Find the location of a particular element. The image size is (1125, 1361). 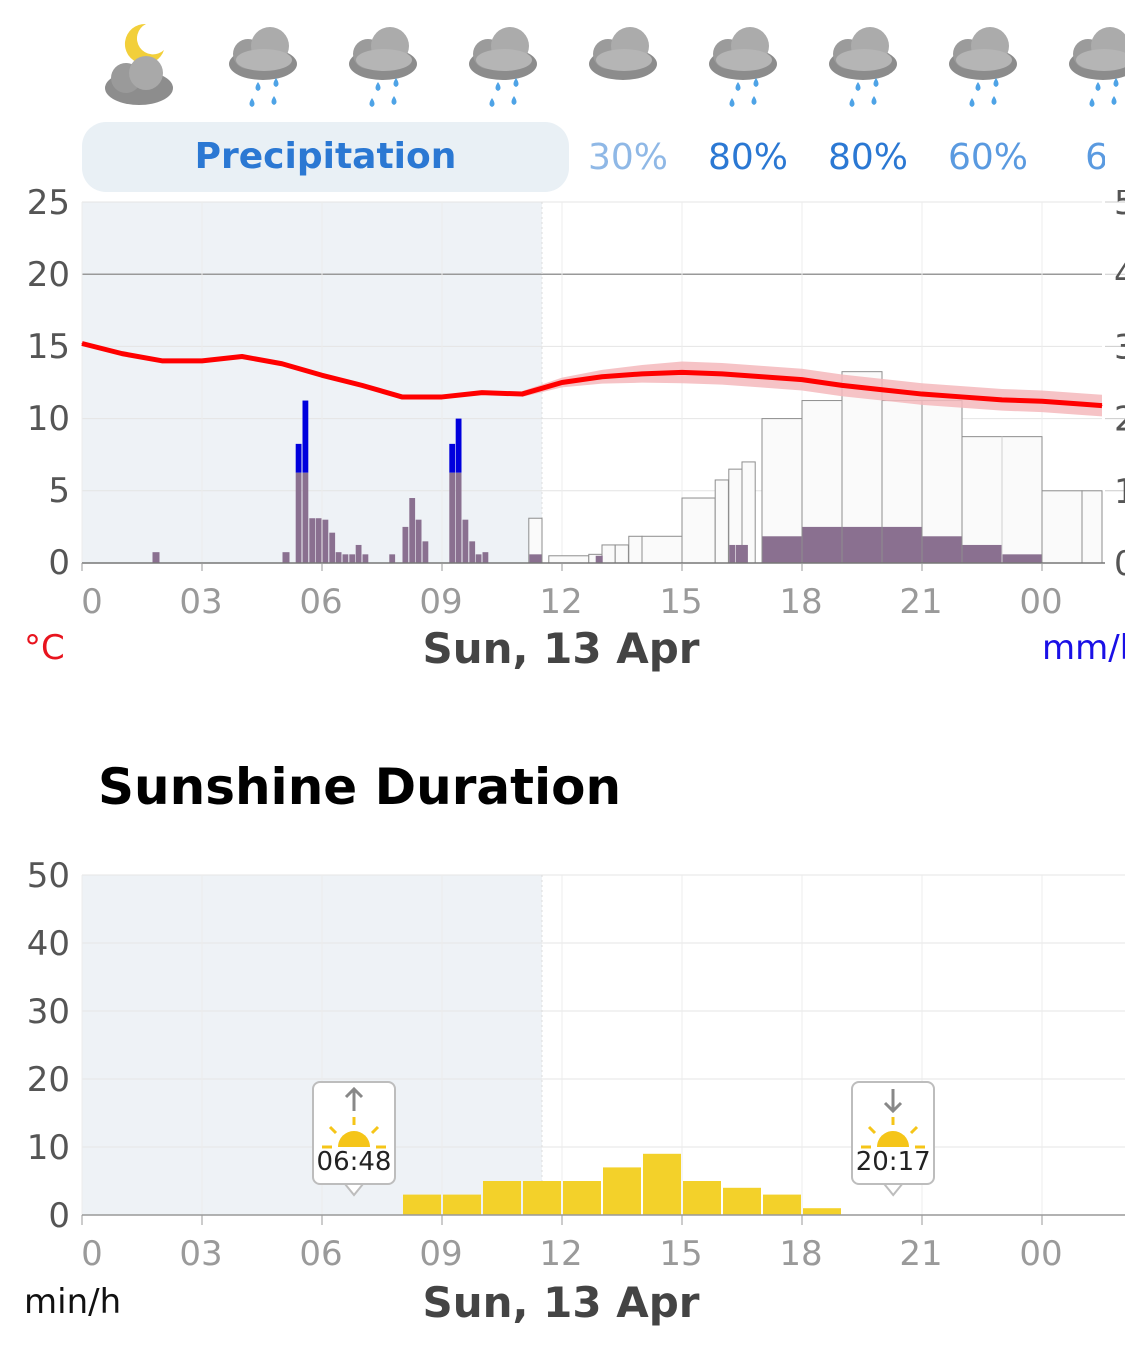

sunrise-icon is located at coordinates (354, 1117).